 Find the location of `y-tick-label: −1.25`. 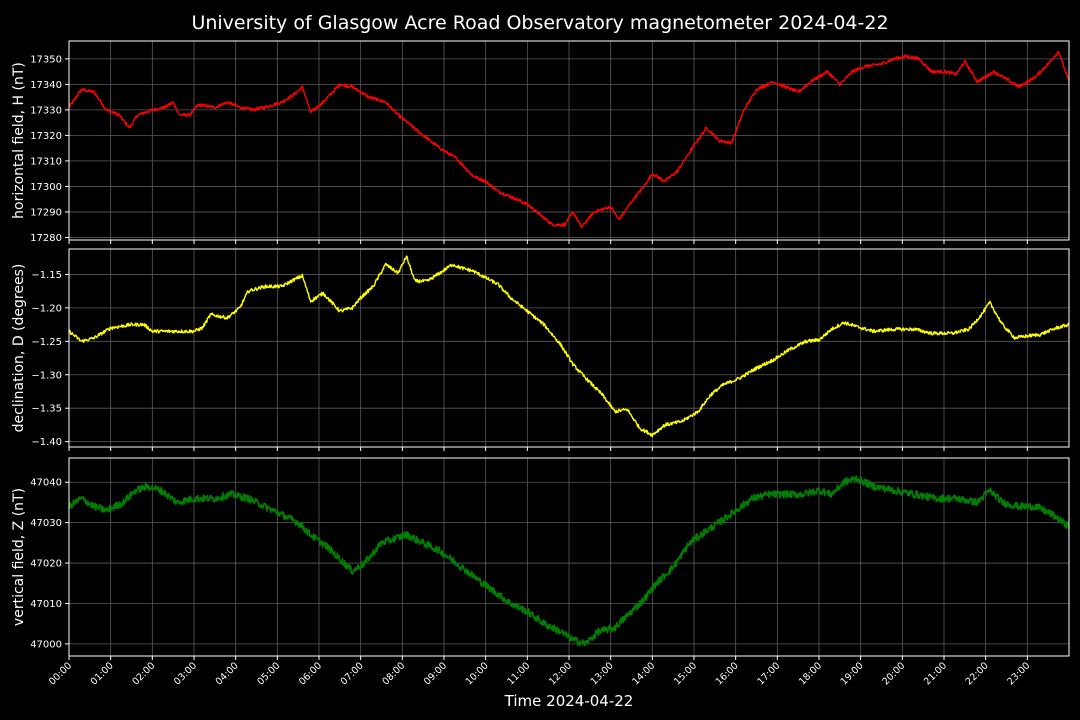

y-tick-label: −1.25 is located at coordinates (46, 342).